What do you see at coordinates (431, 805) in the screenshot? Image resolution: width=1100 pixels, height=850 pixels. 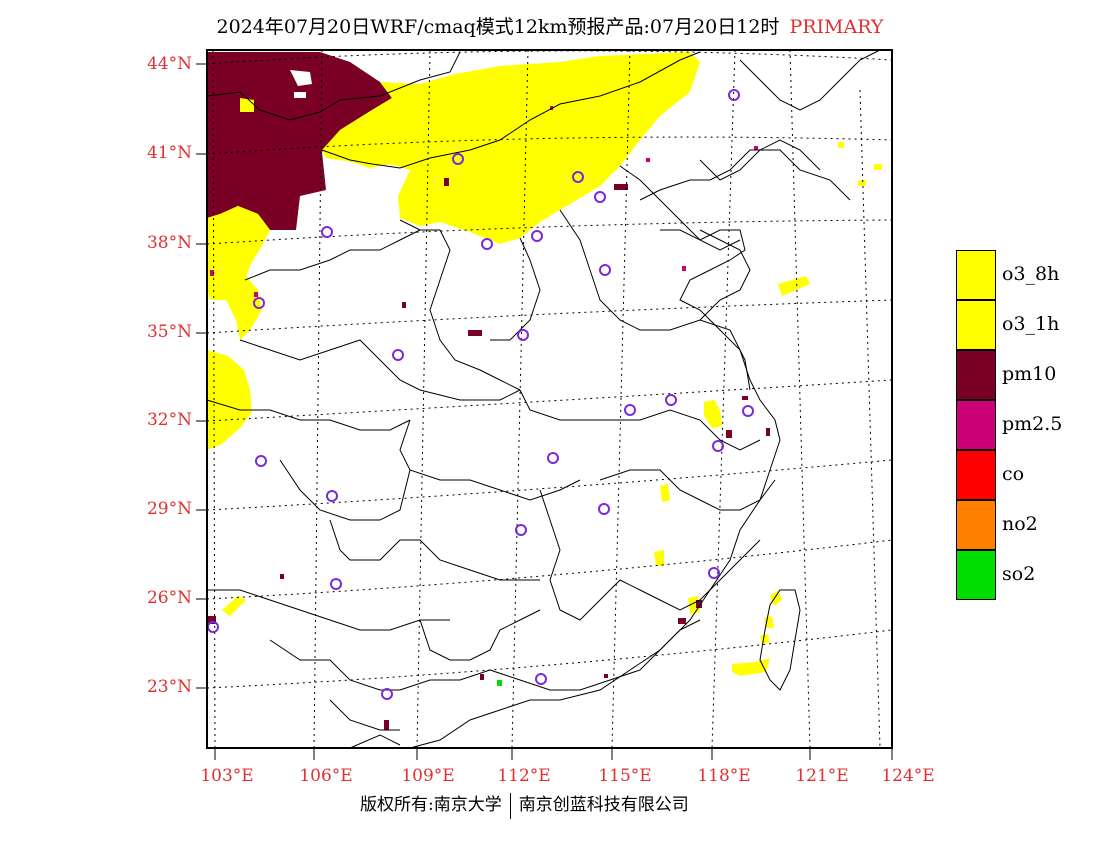 I see `footer-left: 版权所有:南京大学` at bounding box center [431, 805].